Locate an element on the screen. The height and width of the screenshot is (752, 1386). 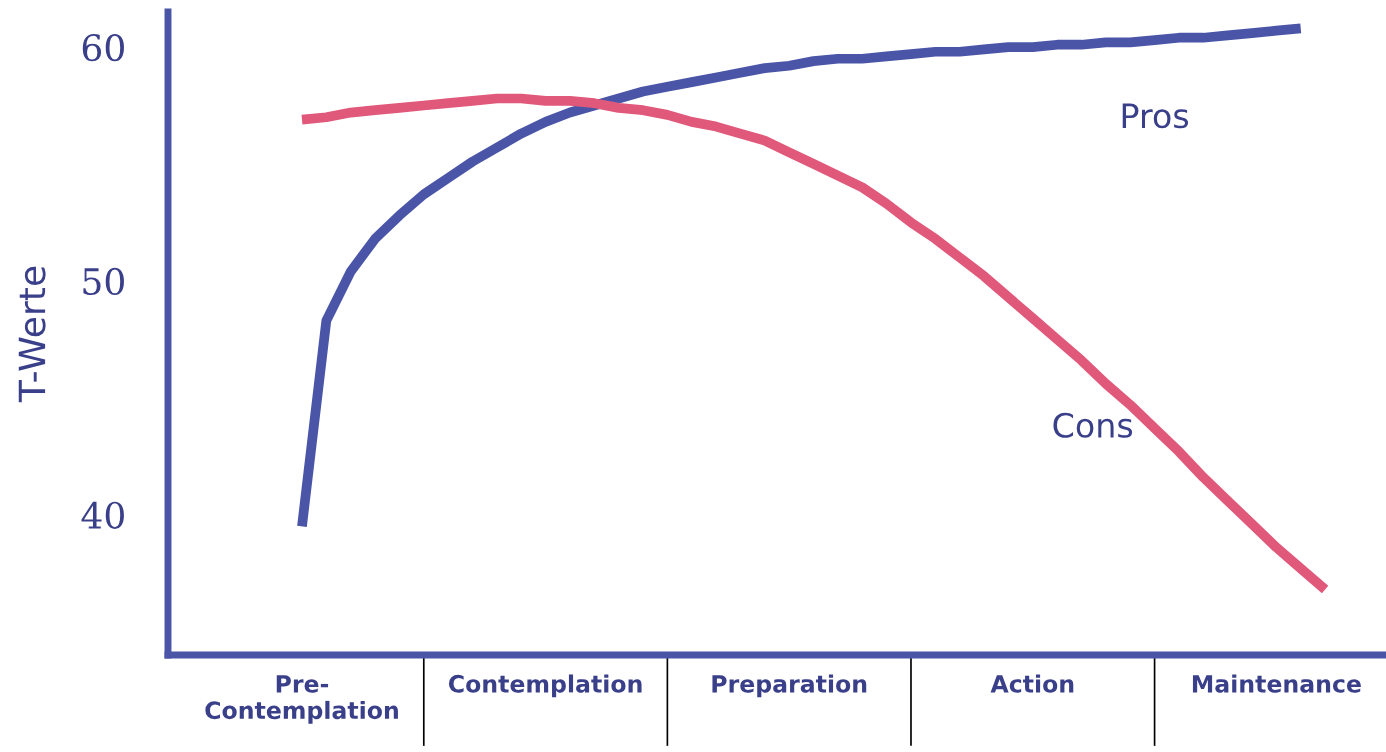
x-tick-label: Contemplation is located at coordinates (545, 686).